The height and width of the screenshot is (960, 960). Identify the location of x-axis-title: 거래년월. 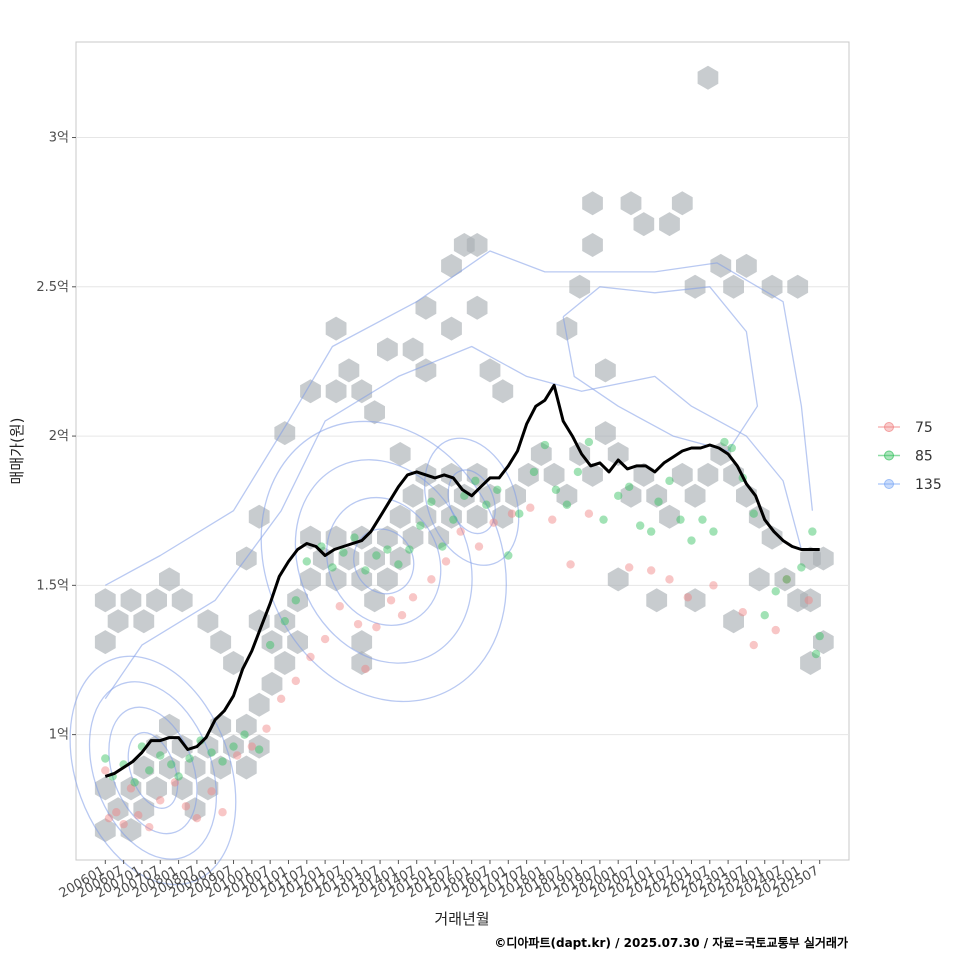
(461, 919).